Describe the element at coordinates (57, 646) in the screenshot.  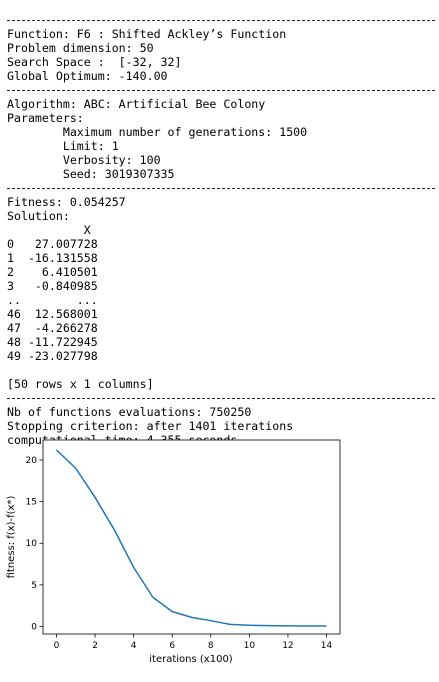
I see `x-tick-label: 0` at that location.